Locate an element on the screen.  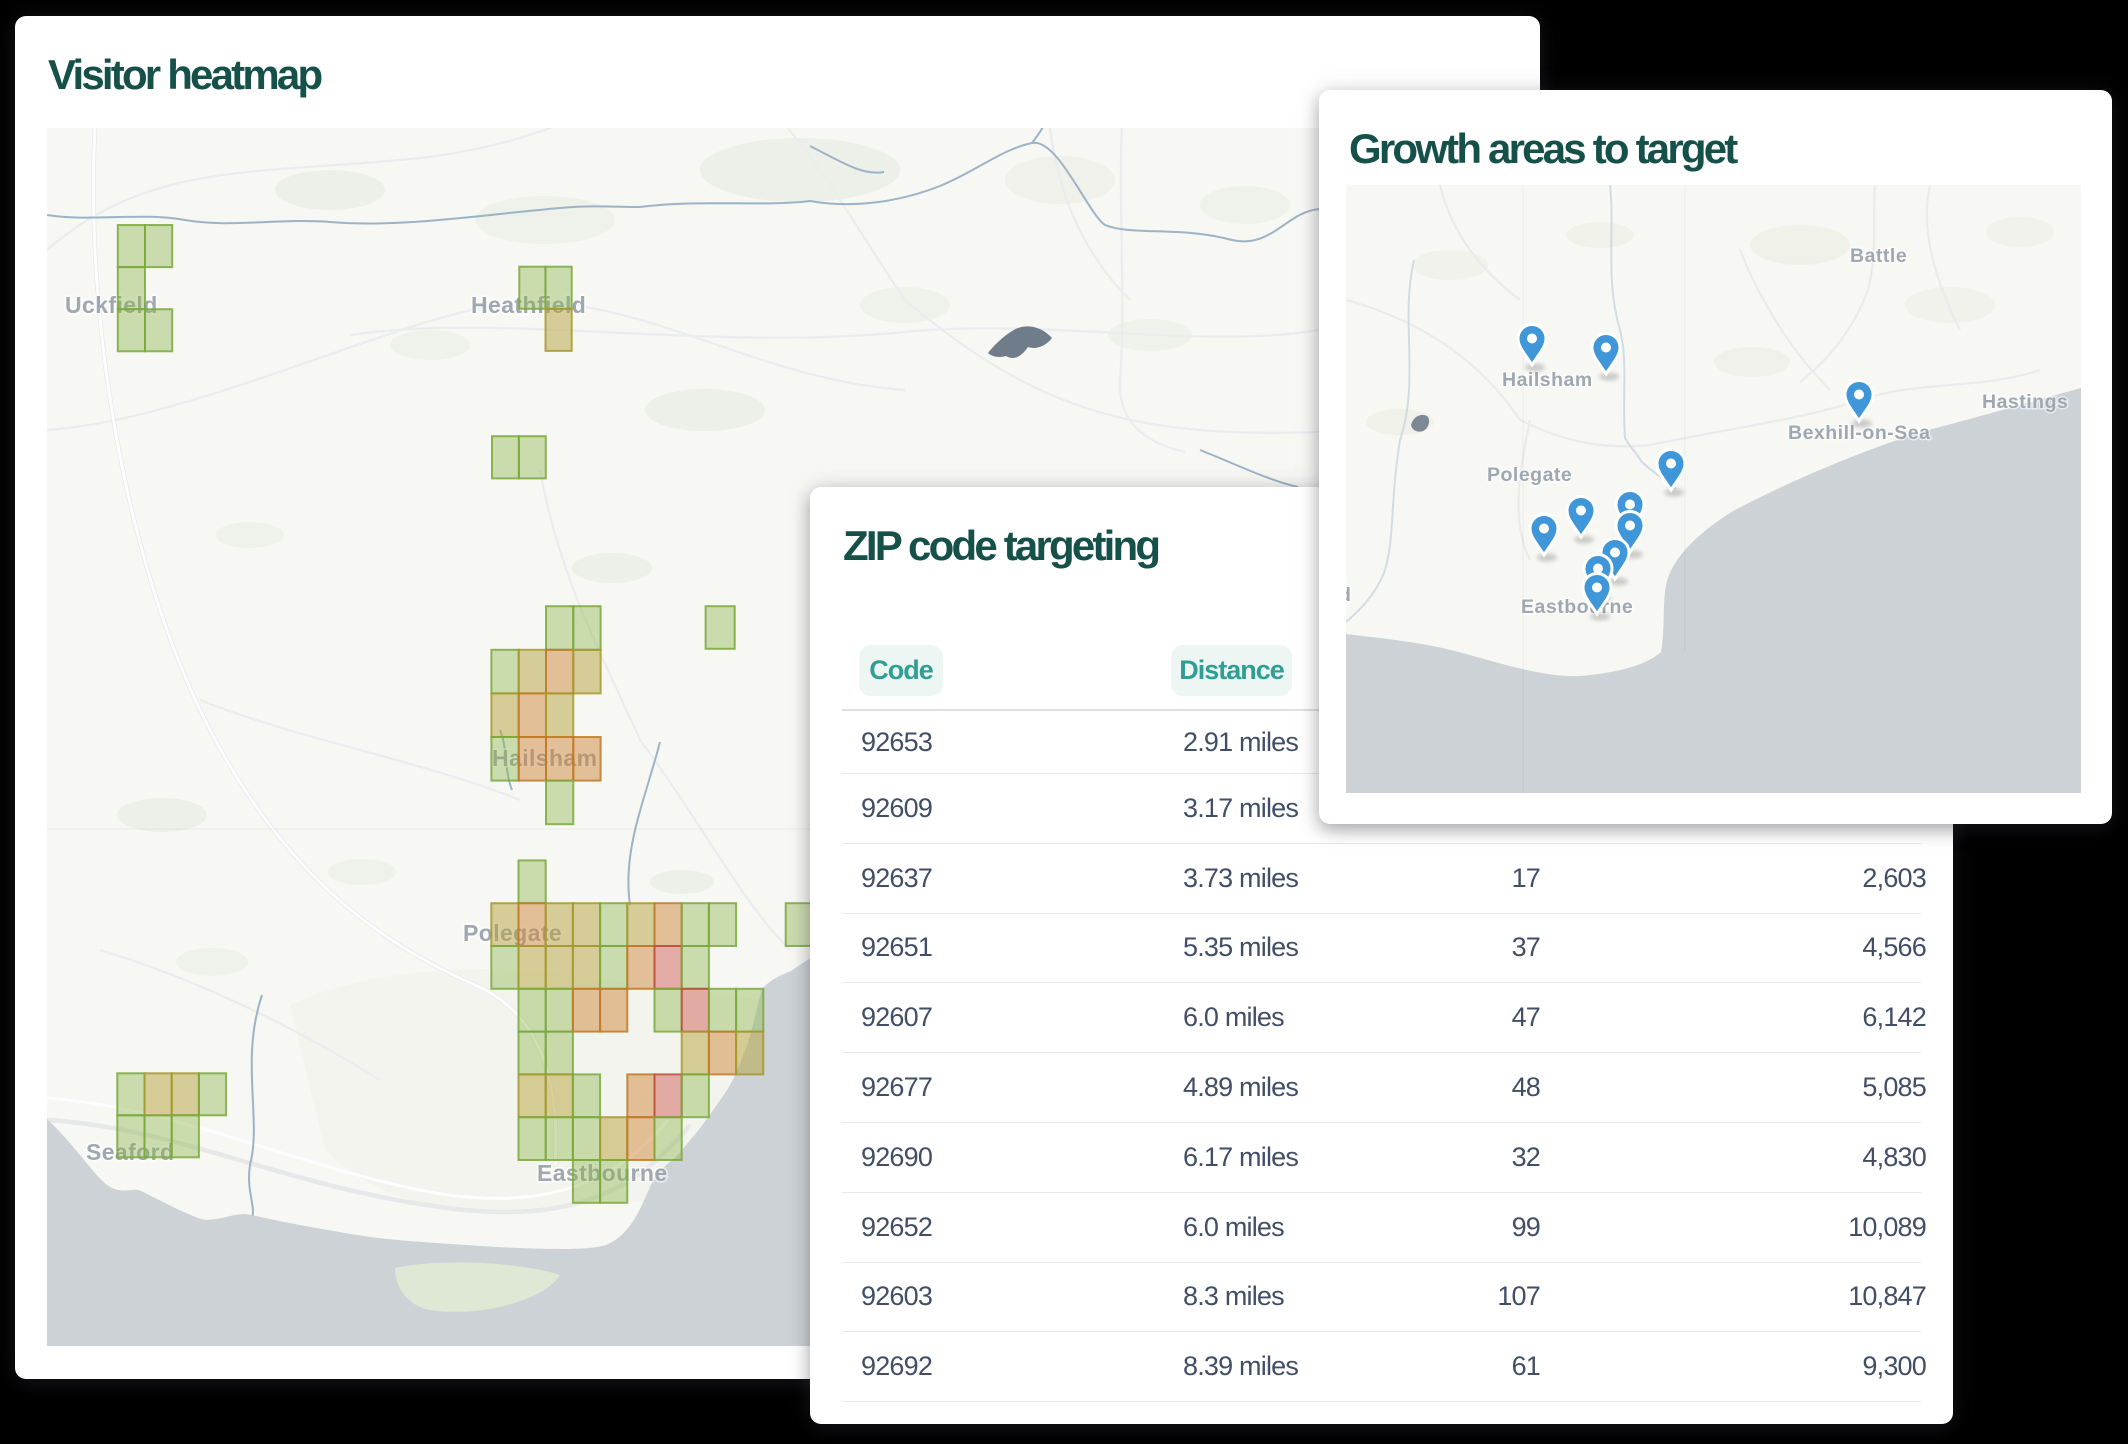
svg-text: Seaford is located at coordinates (130, 1152).